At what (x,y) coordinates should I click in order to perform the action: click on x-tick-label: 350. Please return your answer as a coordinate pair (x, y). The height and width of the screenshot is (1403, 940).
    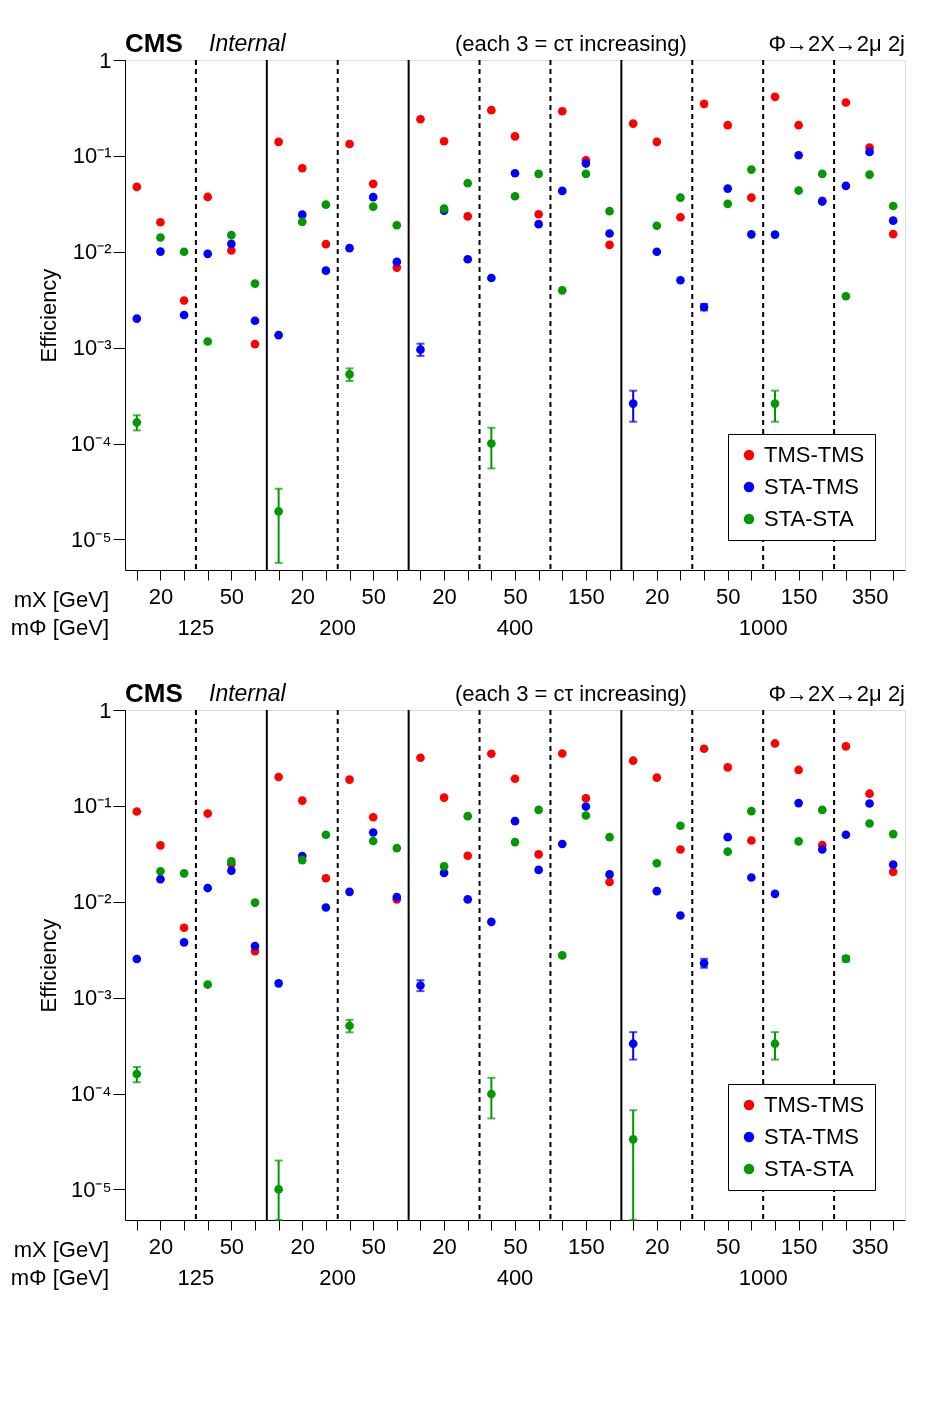
    Looking at the image, I should click on (870, 1246).